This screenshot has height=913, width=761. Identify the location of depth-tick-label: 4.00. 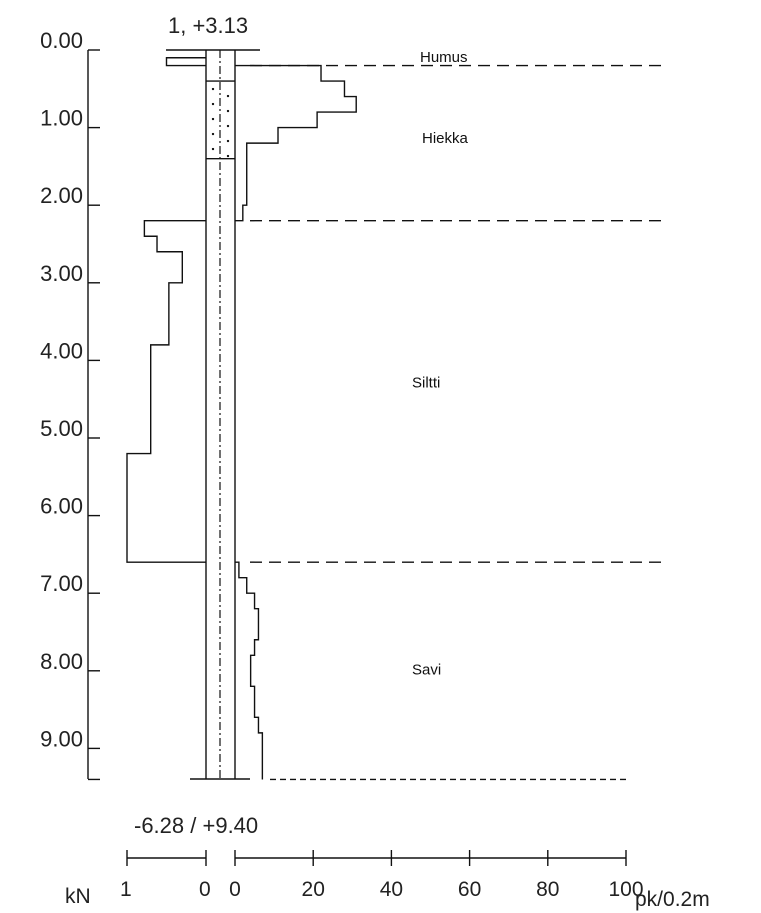
(61, 350).